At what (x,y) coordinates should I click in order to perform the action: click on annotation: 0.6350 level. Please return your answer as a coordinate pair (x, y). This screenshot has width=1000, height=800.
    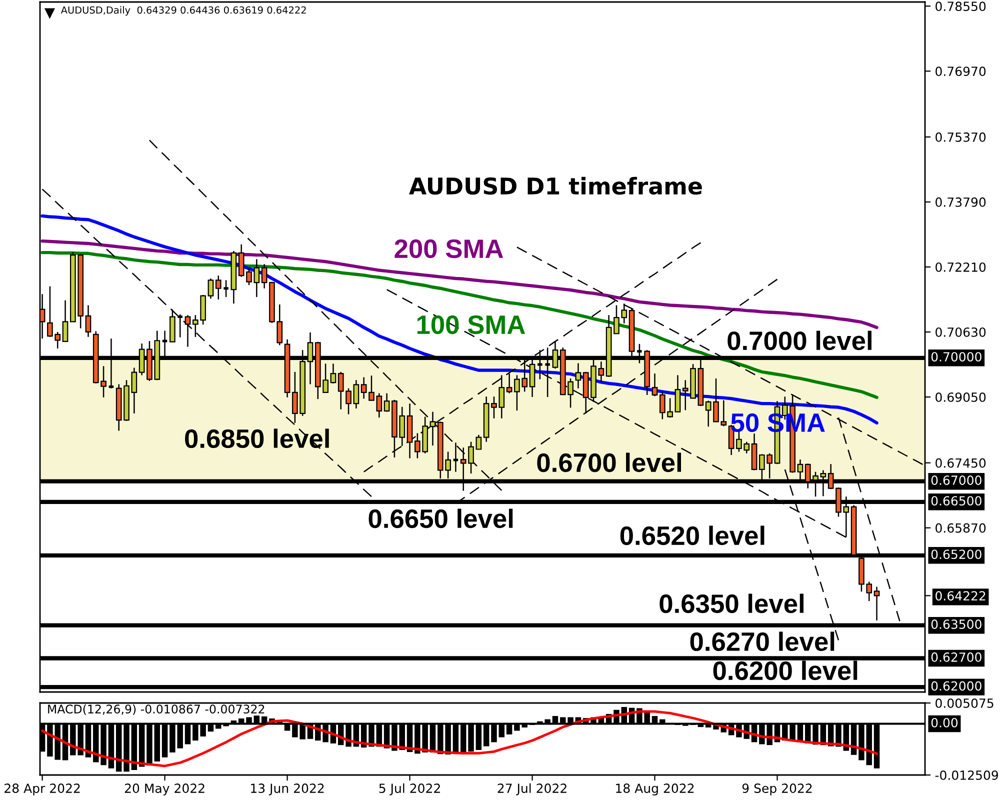
    Looking at the image, I should click on (732, 604).